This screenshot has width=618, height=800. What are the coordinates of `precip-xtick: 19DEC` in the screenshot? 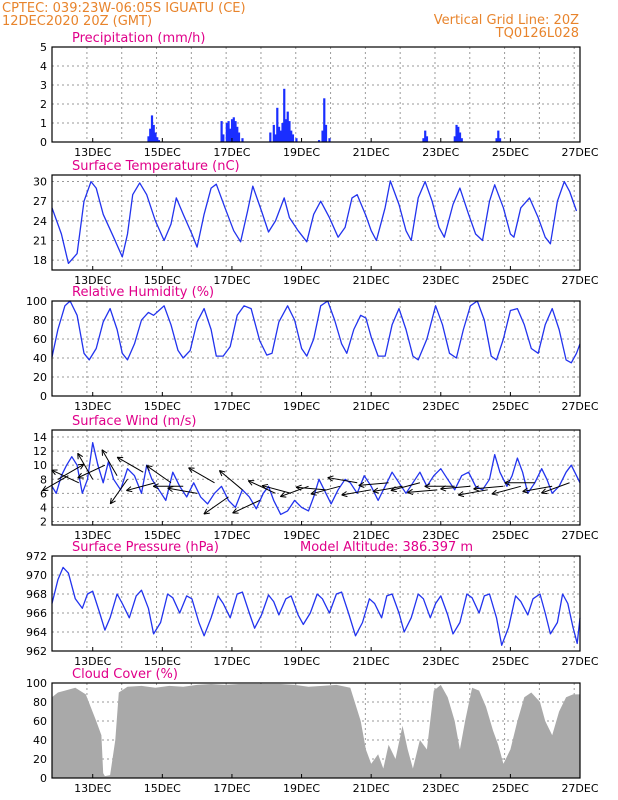 It's located at (301, 152).